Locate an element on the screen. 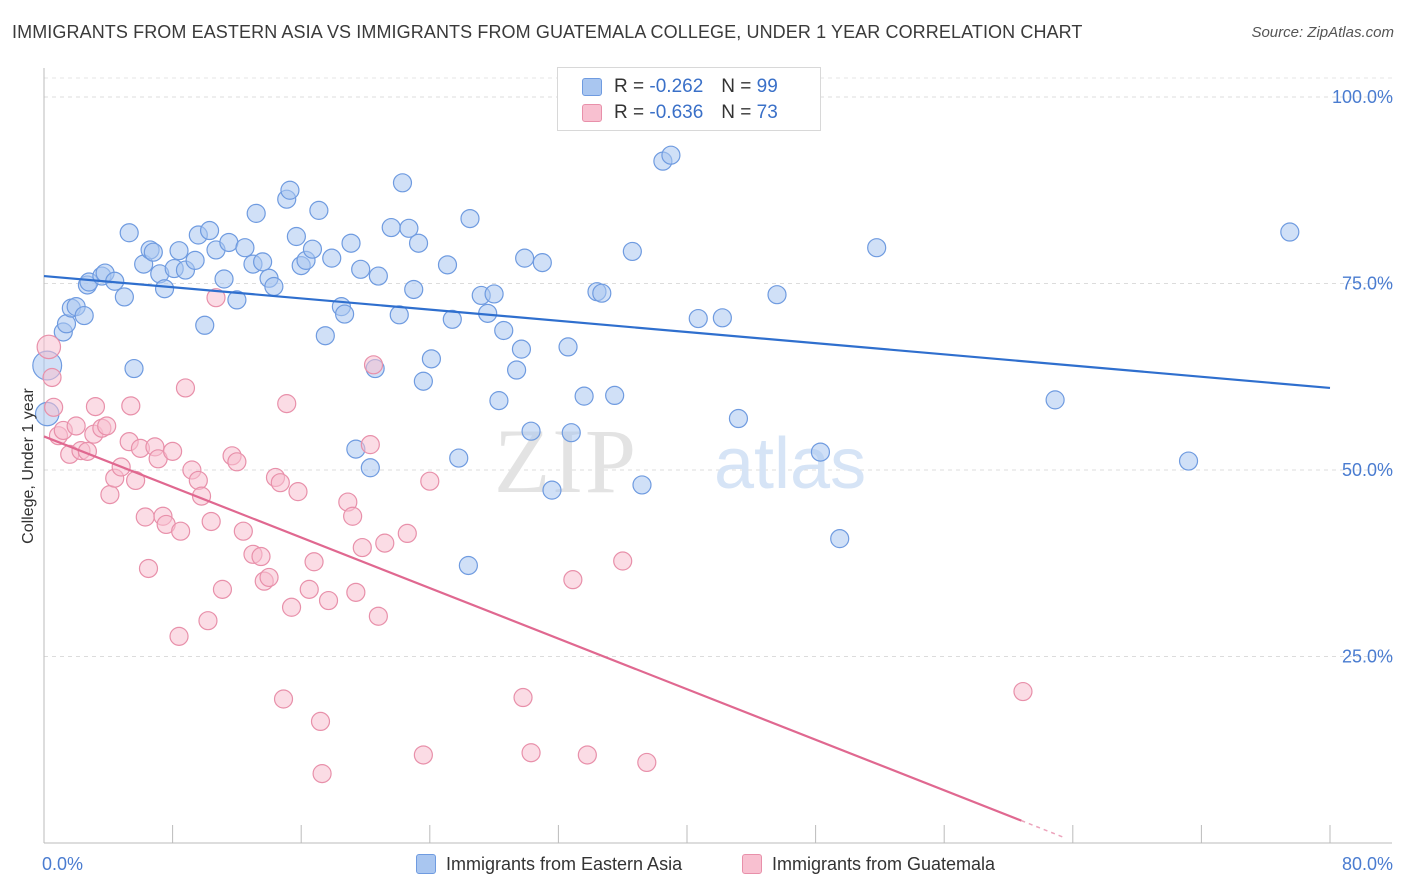 The height and width of the screenshot is (892, 1406). x-tick-label-max: 80.0% is located at coordinates (1367, 864).